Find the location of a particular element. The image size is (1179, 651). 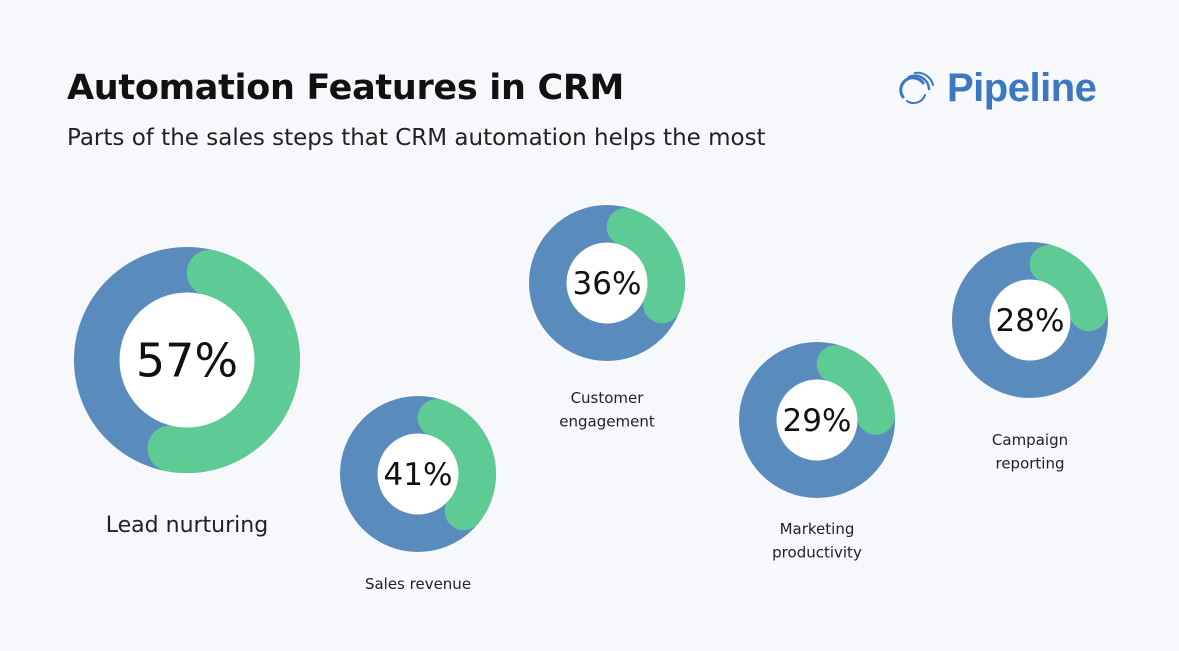

donut-category-label: Campaign is located at coordinates (1030, 440).